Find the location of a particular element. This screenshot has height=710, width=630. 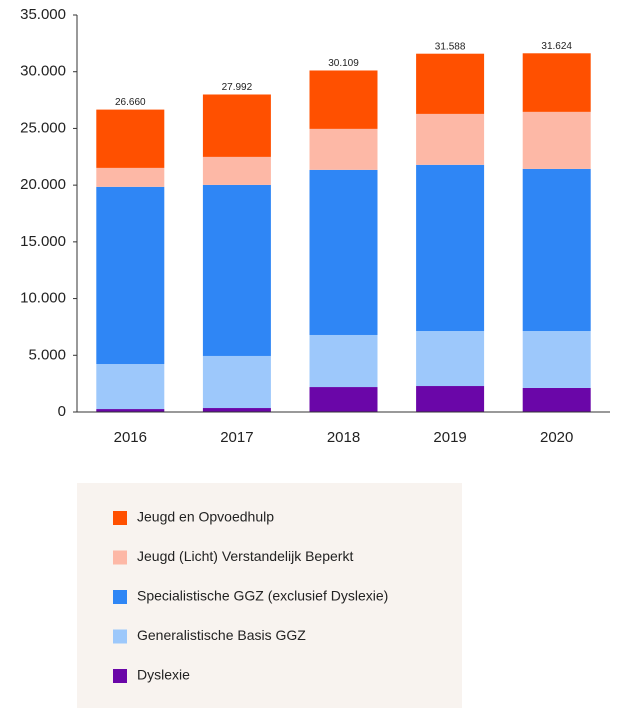

y-tick-label: 20.000 is located at coordinates (43, 184).